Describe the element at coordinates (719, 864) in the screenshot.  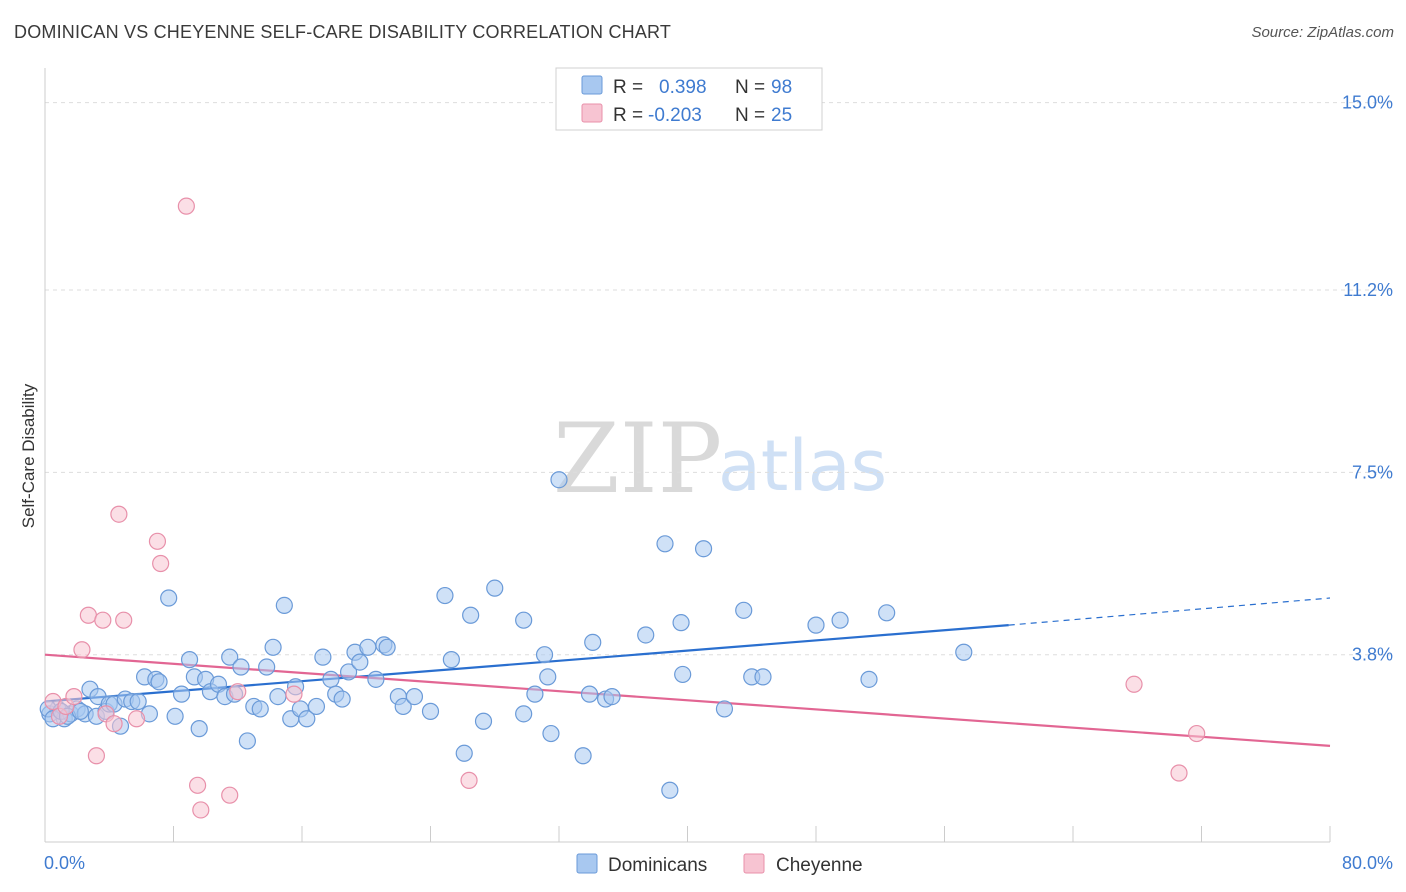
I see `bottom-legend: Dominicans Cheyenne` at that location.